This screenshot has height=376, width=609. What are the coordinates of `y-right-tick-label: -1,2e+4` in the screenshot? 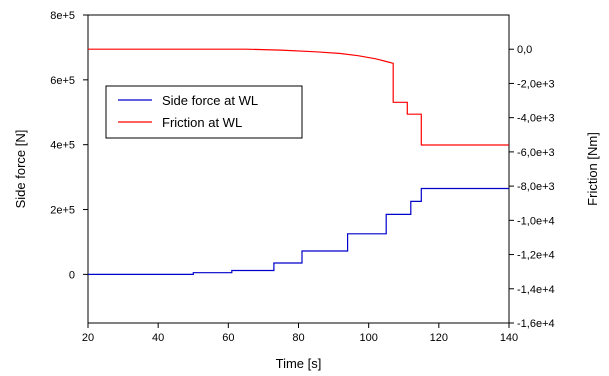 It's located at (536, 256).